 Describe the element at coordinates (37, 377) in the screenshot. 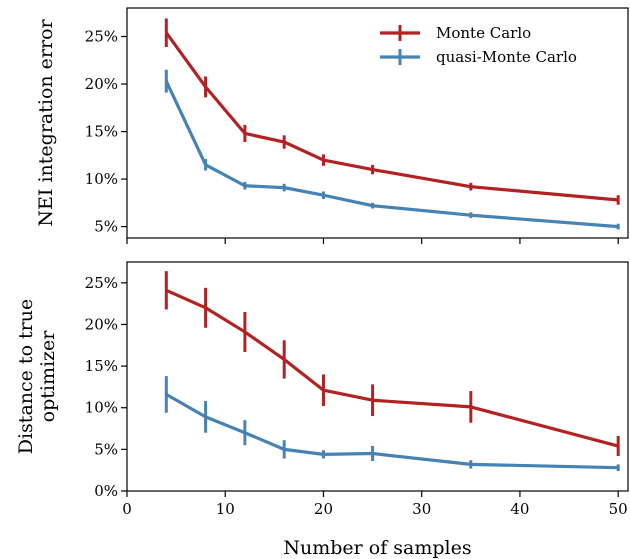

I see `y-axis-label: Distance to trueoptimizer` at that location.